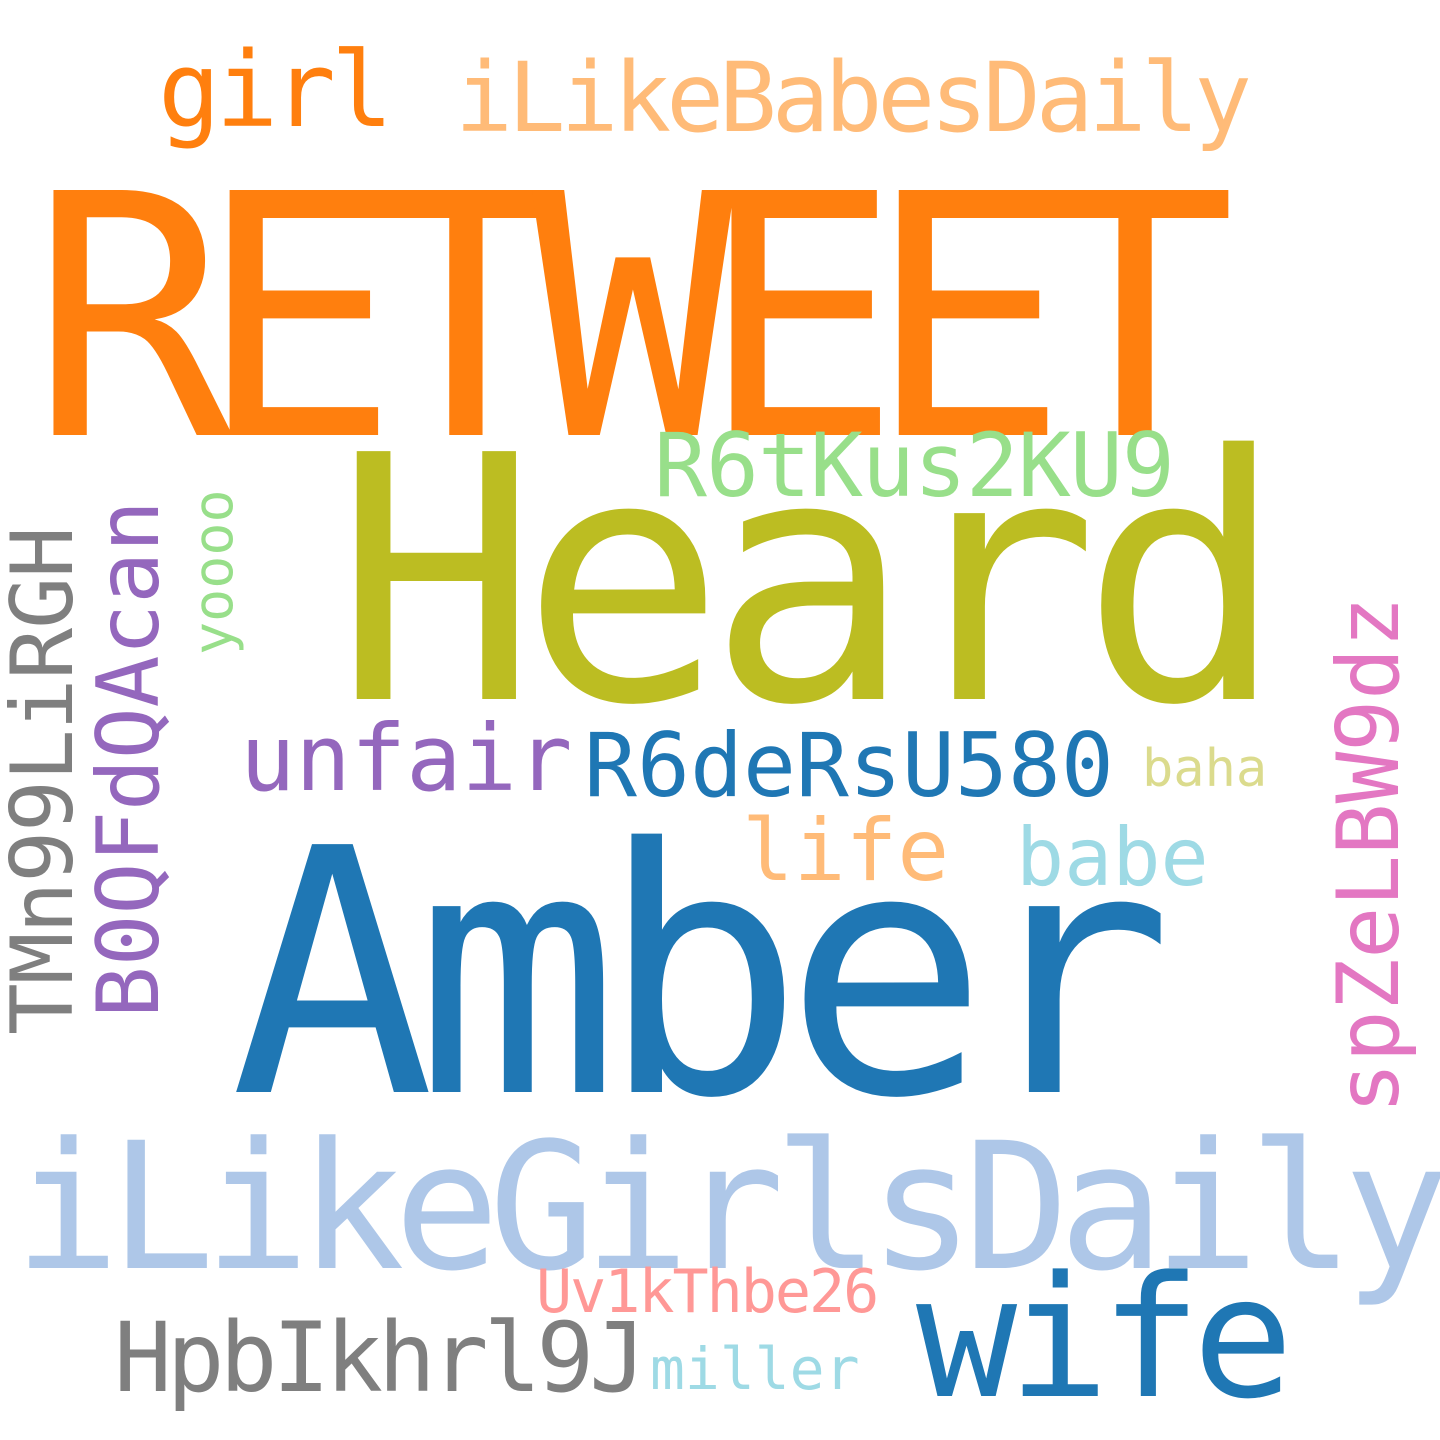 Image resolution: width=1440 pixels, height=1440 pixels. Describe the element at coordinates (707, 1292) in the screenshot. I see `word-uv1kthbe26: Uv1kThbe26` at that location.